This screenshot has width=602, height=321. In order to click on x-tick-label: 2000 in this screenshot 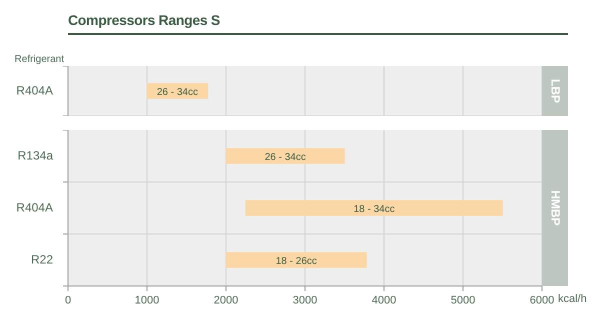, I will do `click(226, 300)`.